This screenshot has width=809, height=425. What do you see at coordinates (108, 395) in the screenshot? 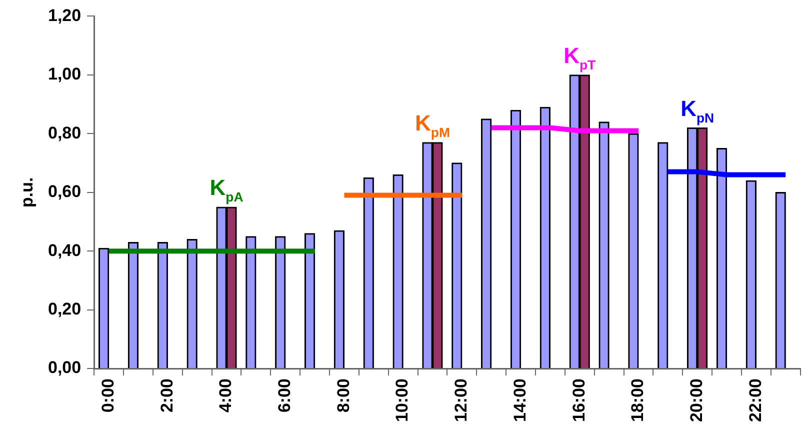
I see `x-tick-label: 0:00` at bounding box center [108, 395].